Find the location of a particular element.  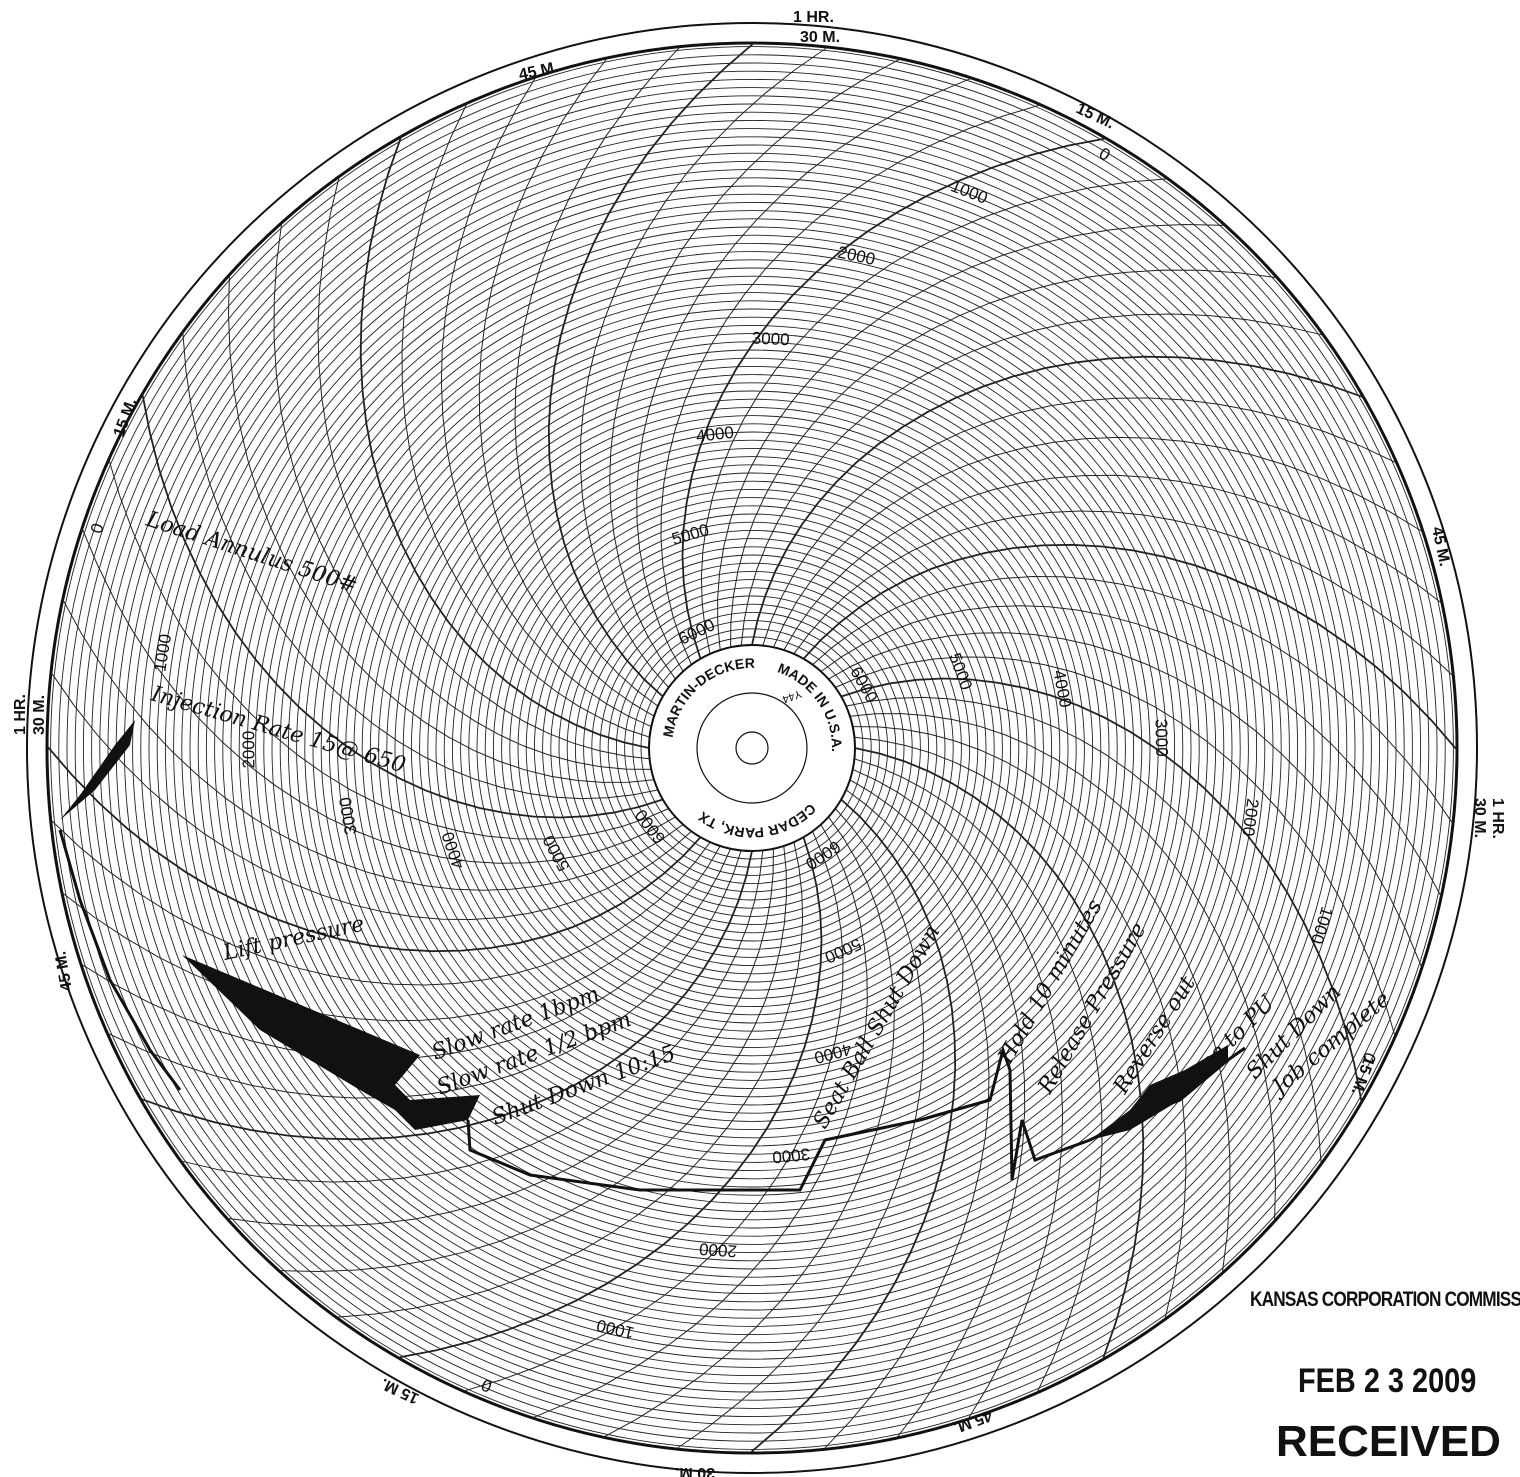

time-label-right-hr: 1 HR. is located at coordinates (1497, 818).